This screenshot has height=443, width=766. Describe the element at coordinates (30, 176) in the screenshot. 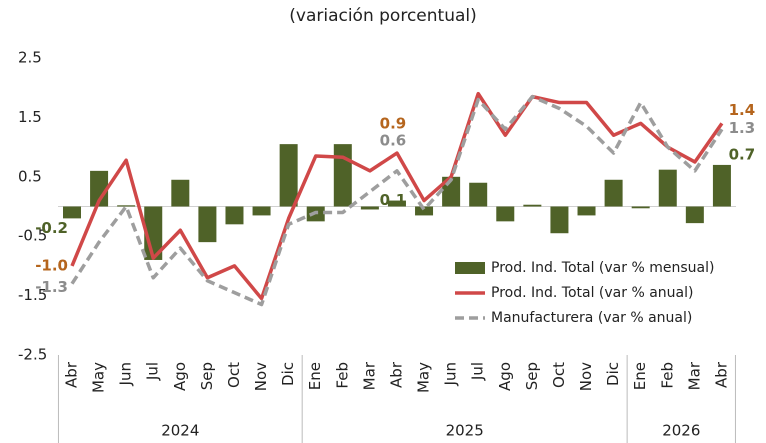

I see `y-tick-label: 0.5` at that location.